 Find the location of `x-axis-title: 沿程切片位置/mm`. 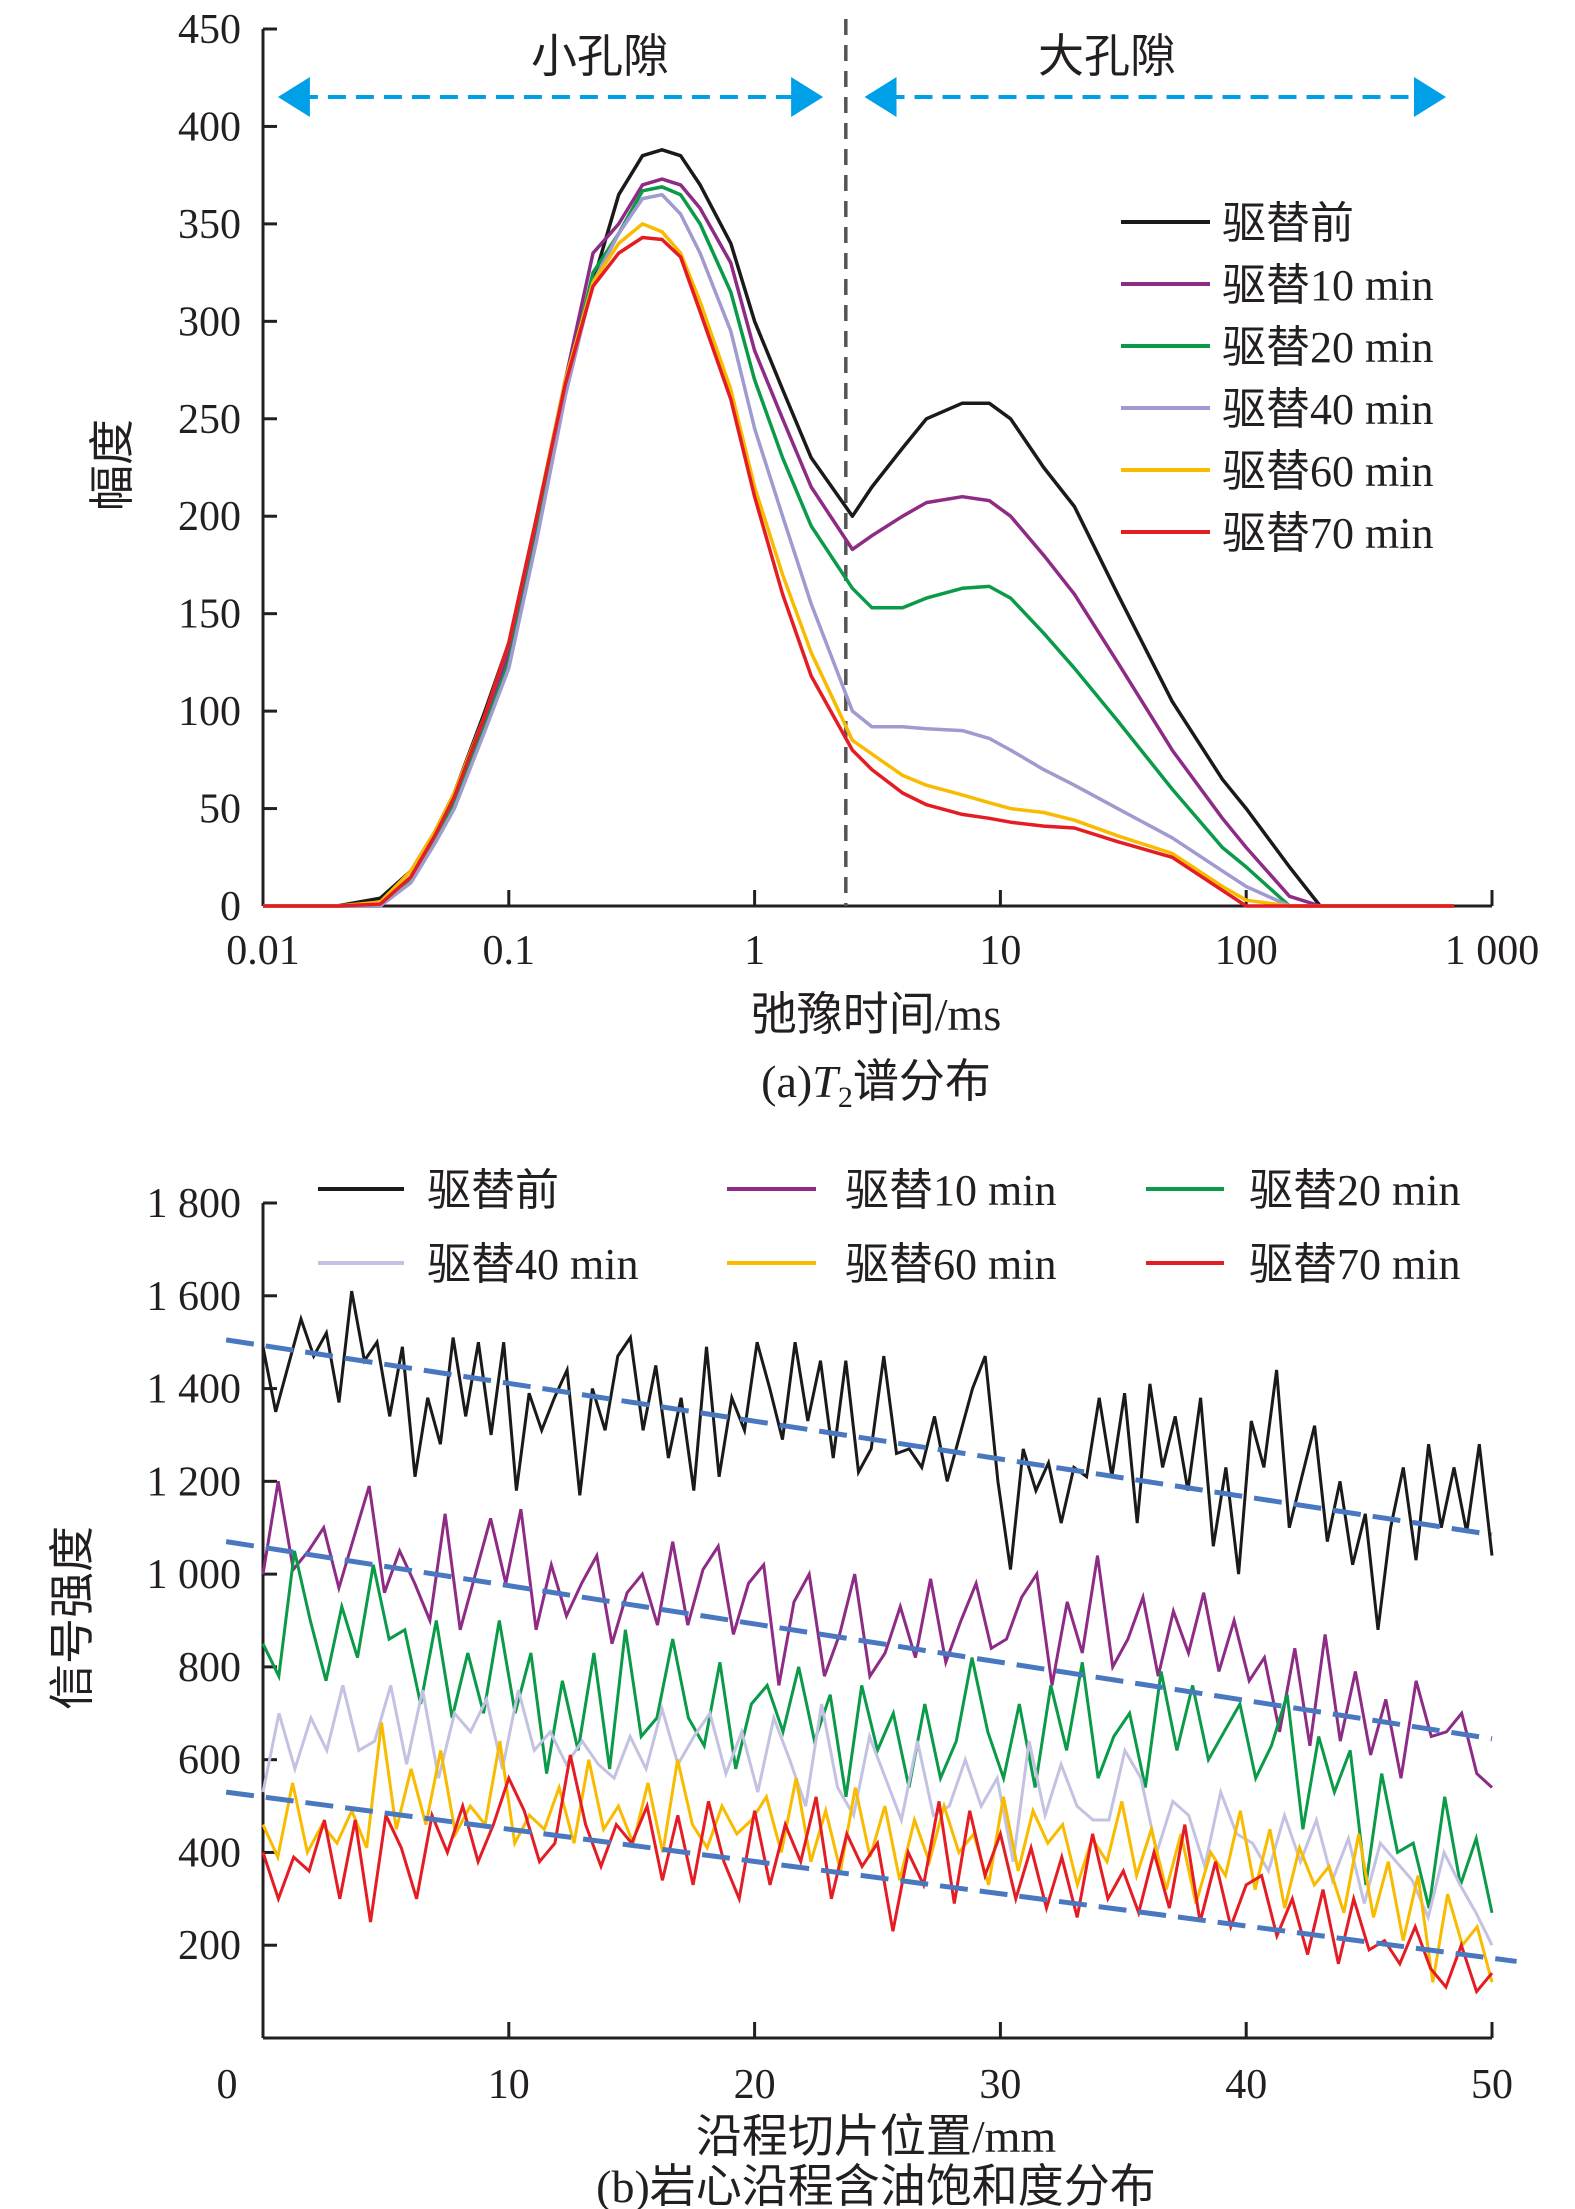

x-axis-title: 沿程切片位置/mm is located at coordinates (876, 2136).